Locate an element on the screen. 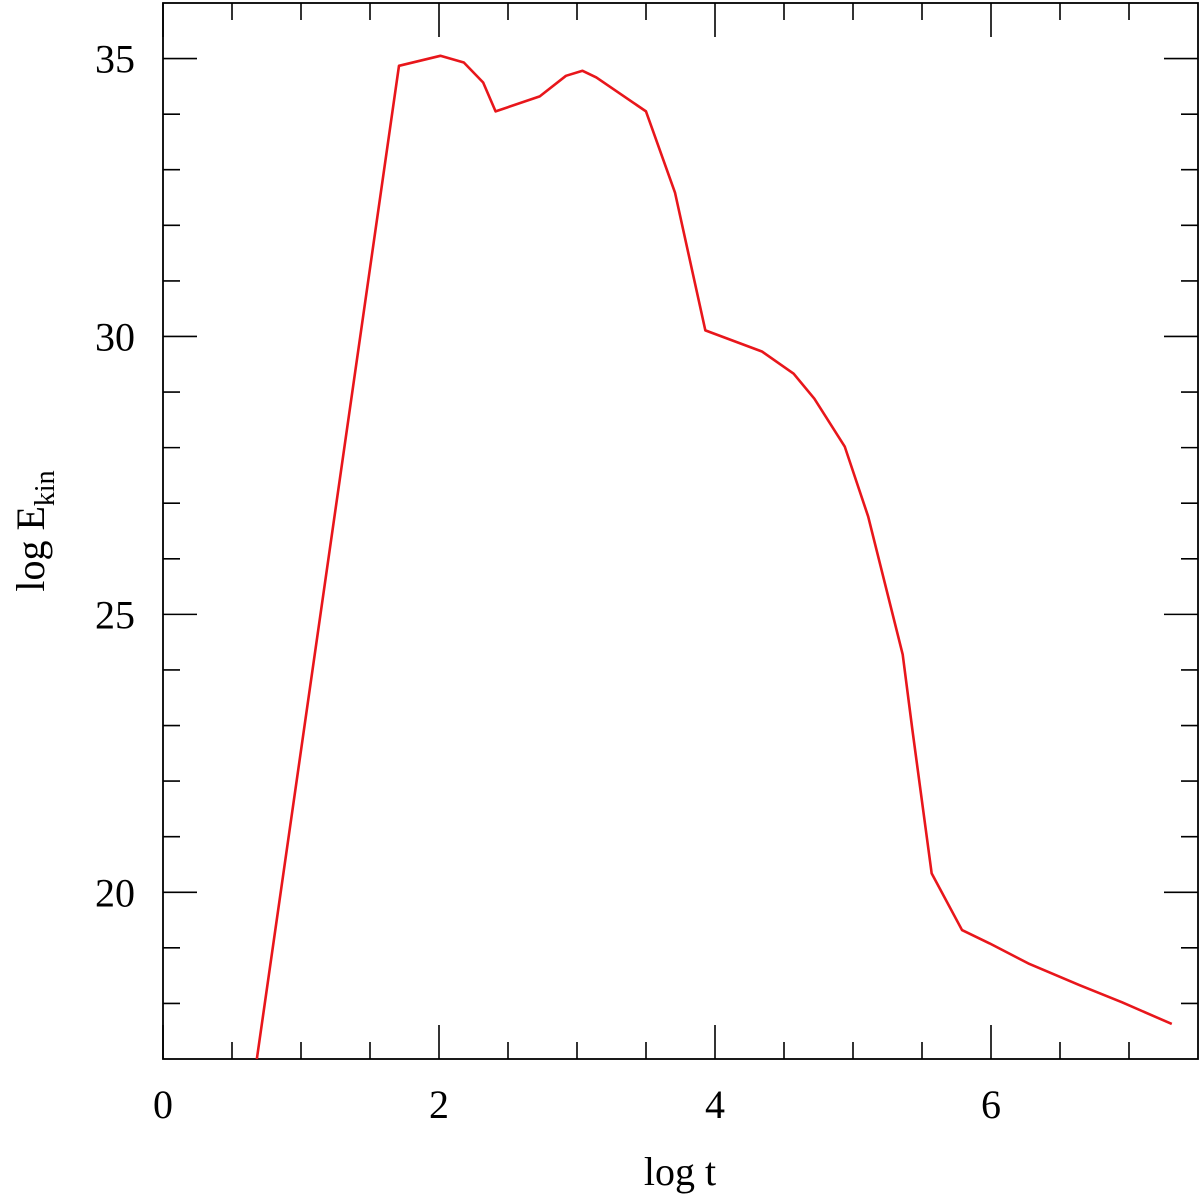 The image size is (1200, 1200). y-axis-label-sub: kin is located at coordinates (45, 488).